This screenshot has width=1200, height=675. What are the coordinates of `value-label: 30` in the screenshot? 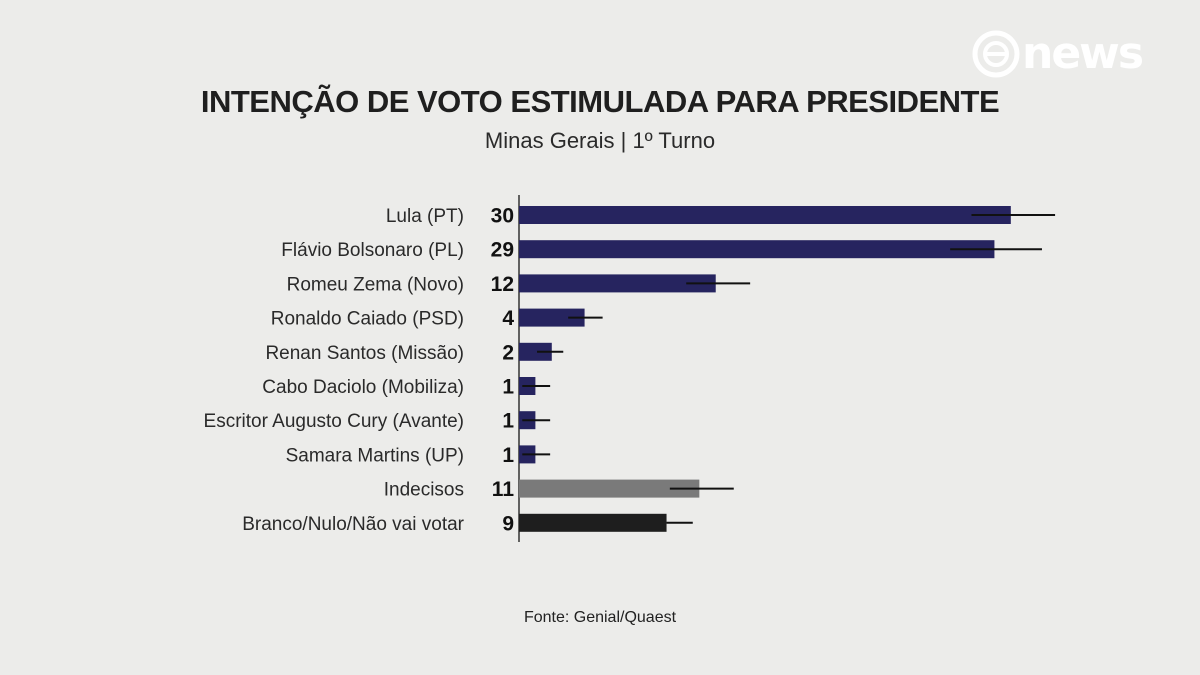 It's located at (502, 216).